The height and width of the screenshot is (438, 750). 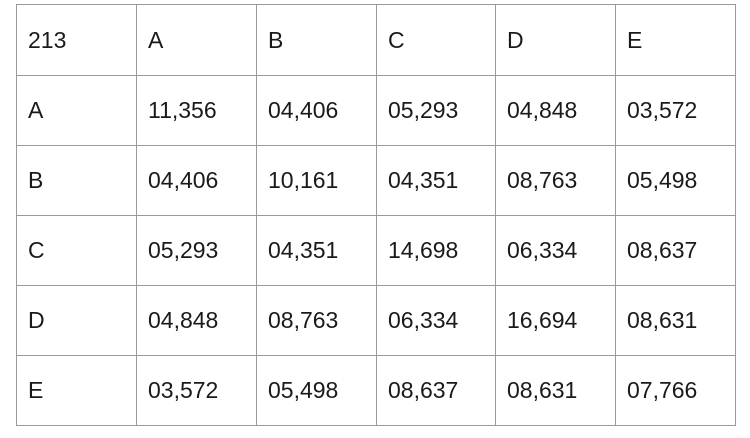 I want to click on cell-b-b: 10,161, so click(x=316, y=180).